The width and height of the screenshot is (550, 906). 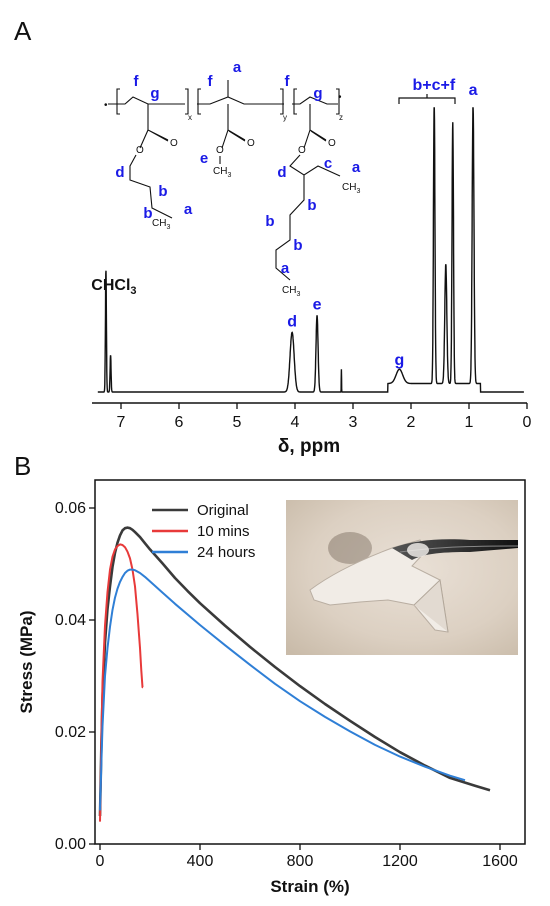 What do you see at coordinates (224, 180) in the screenshot?
I see `polymer-structure` at bounding box center [224, 180].